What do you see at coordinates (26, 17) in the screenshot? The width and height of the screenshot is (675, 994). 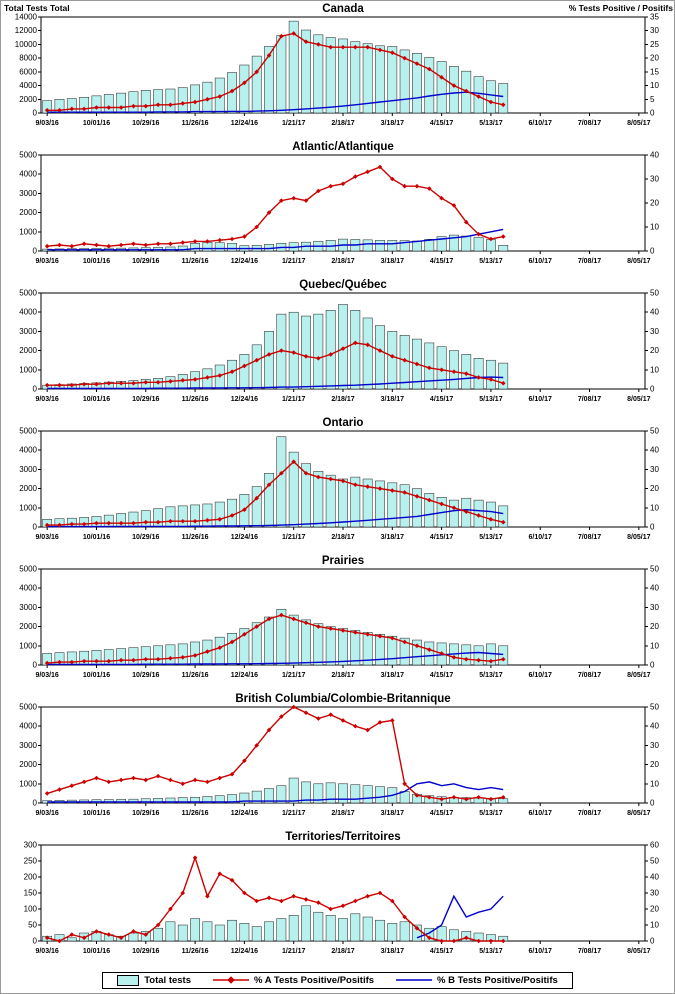 I see `left-axis-tick-label: 14000` at bounding box center [26, 17].